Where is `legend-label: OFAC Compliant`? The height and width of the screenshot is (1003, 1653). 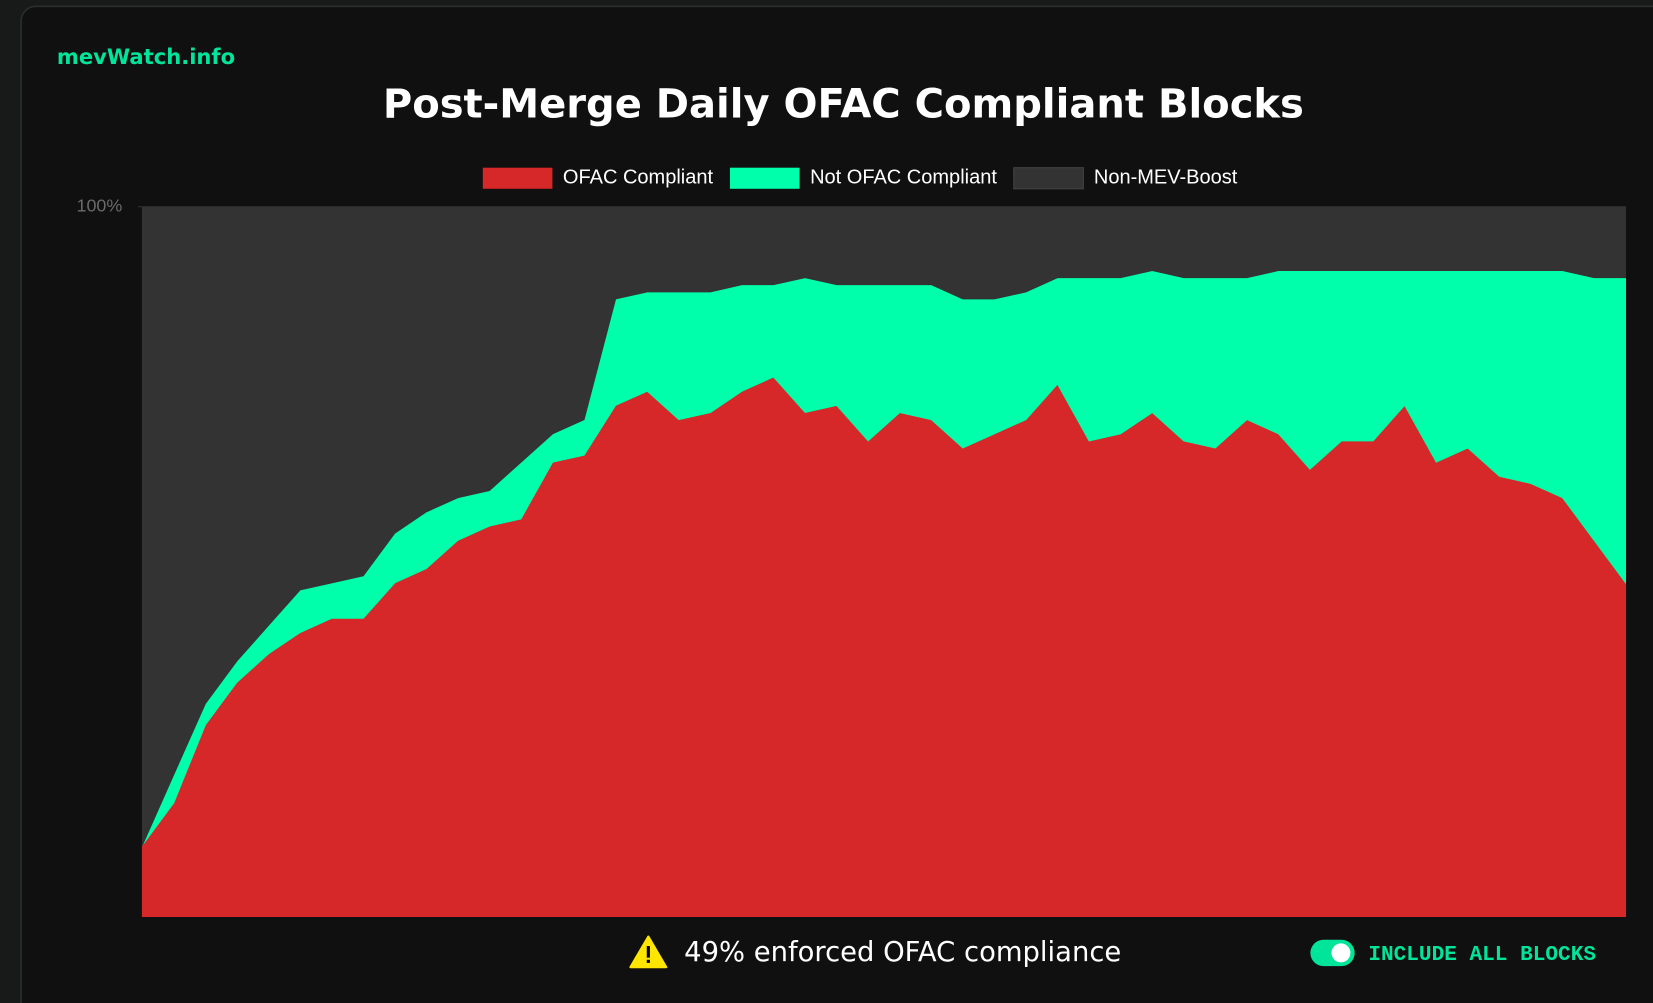 legend-label: OFAC Compliant is located at coordinates (638, 178).